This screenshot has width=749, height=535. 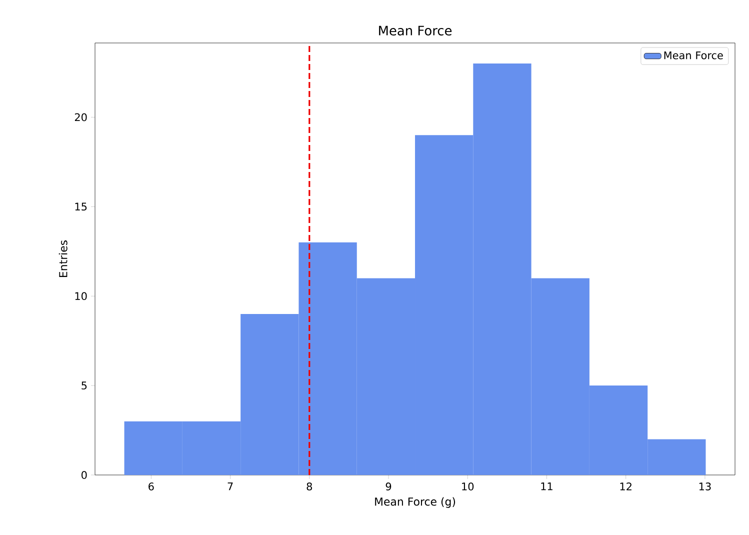 What do you see at coordinates (81, 206) in the screenshot?
I see `y-tick-label: 15` at bounding box center [81, 206].